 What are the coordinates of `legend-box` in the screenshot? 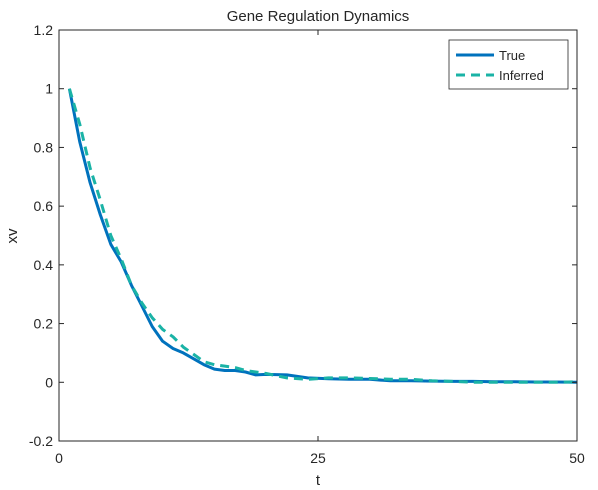 It's located at (508, 64).